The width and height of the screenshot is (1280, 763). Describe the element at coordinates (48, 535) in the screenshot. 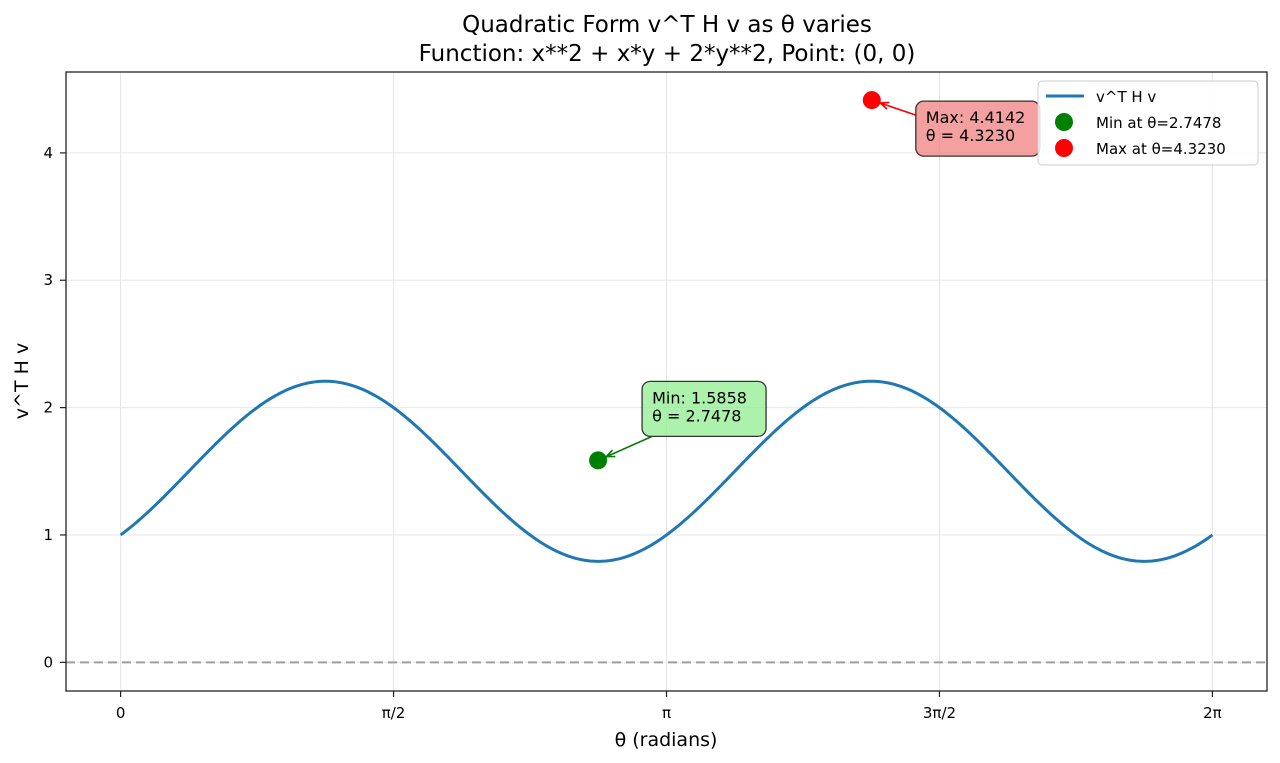

I see `y-tick-label: 1` at that location.